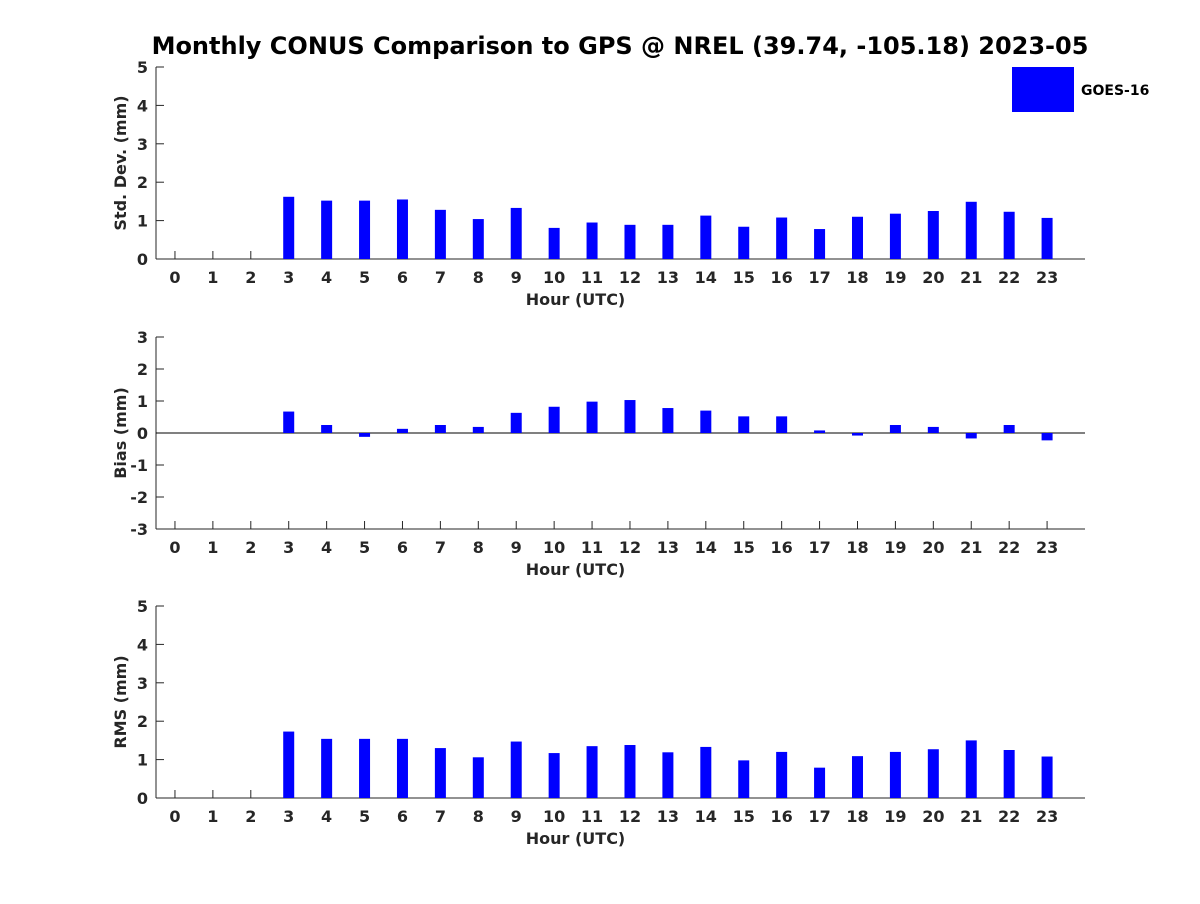  I want to click on x-tick-label: 2, so click(250, 277).